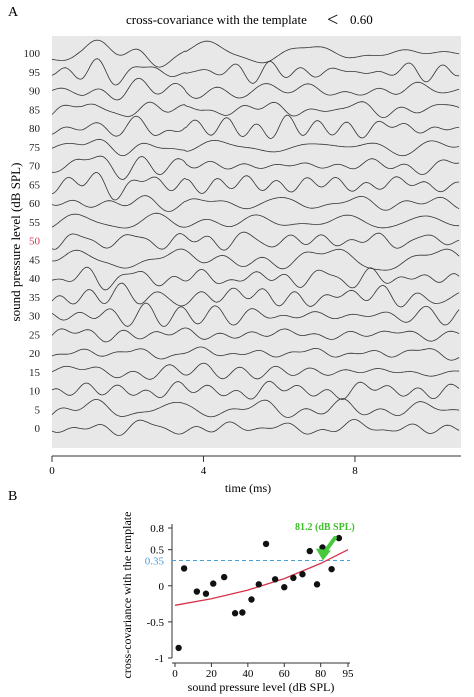 This screenshot has height=697, width=474. I want to click on panel-a-label: A, so click(13, 12).